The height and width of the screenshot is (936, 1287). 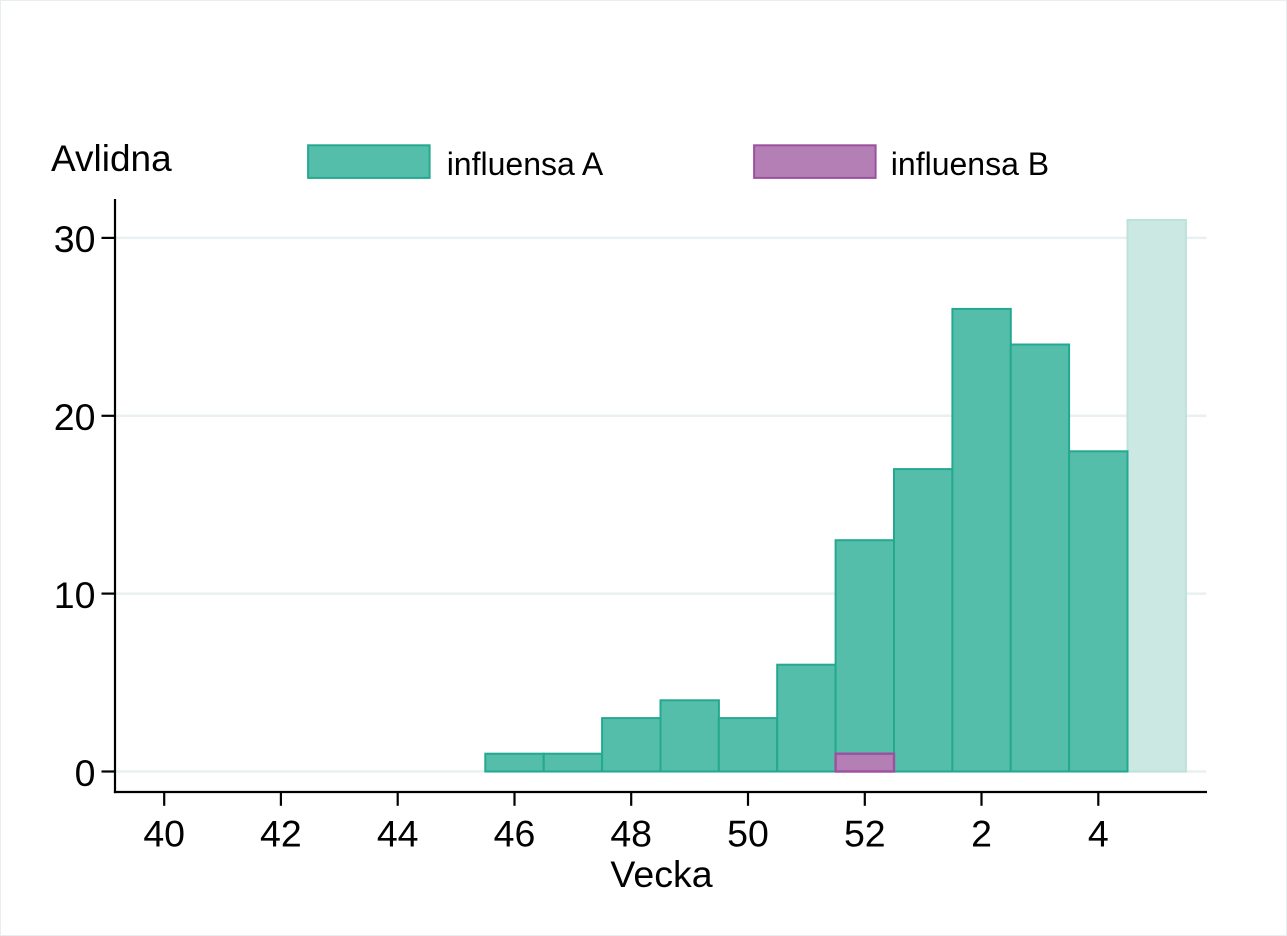 What do you see at coordinates (281, 834) in the screenshot?
I see `svg-text: 42` at bounding box center [281, 834].